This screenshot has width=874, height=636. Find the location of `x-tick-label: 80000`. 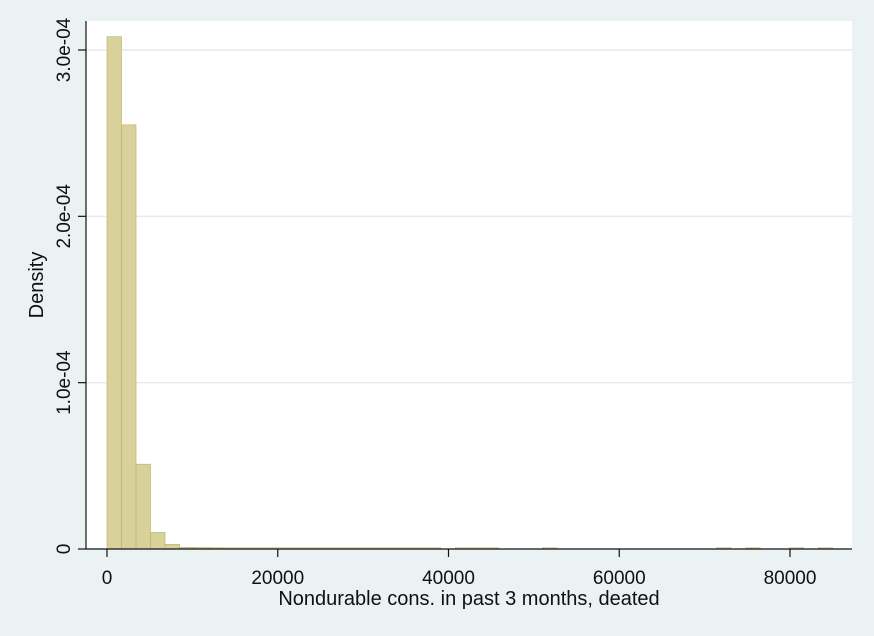

x-tick-label: 80000 is located at coordinates (790, 578).